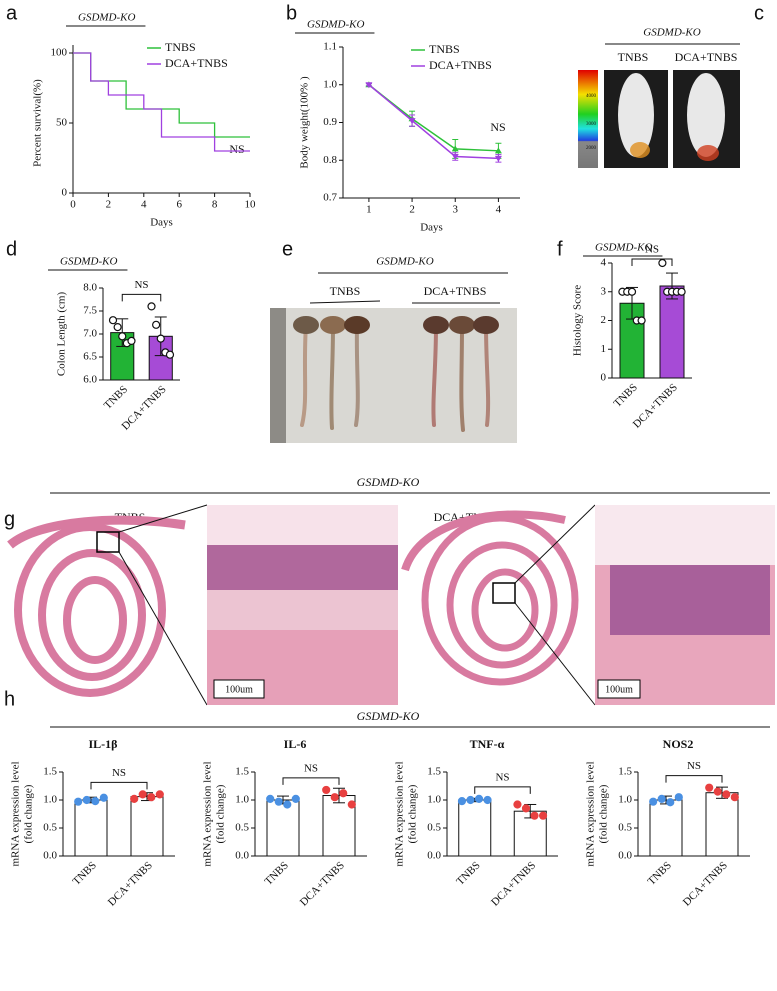 The width and height of the screenshot is (777, 991). Describe the element at coordinates (90, 357) in the screenshot. I see `y-tick-label: 6.5` at that location.